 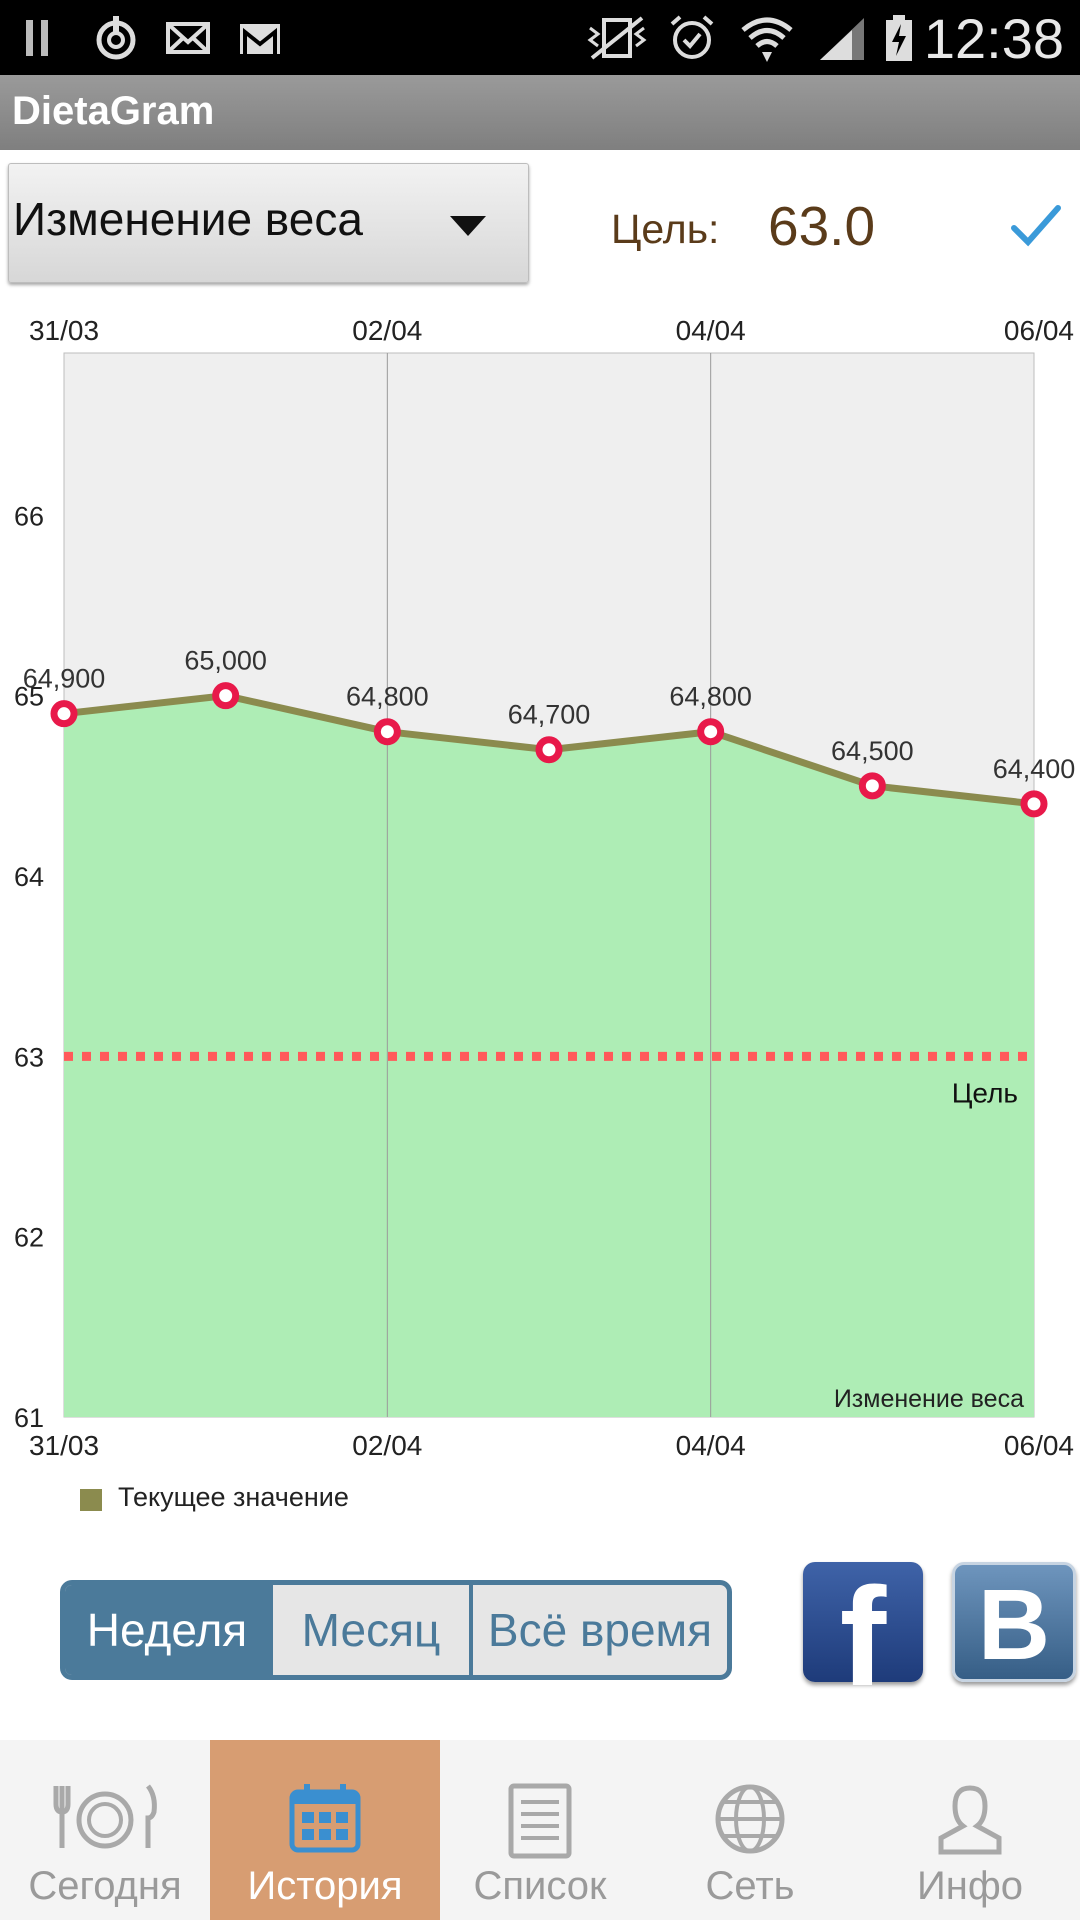 What do you see at coordinates (113, 111) in the screenshot?
I see `app-title: DietaGram` at bounding box center [113, 111].